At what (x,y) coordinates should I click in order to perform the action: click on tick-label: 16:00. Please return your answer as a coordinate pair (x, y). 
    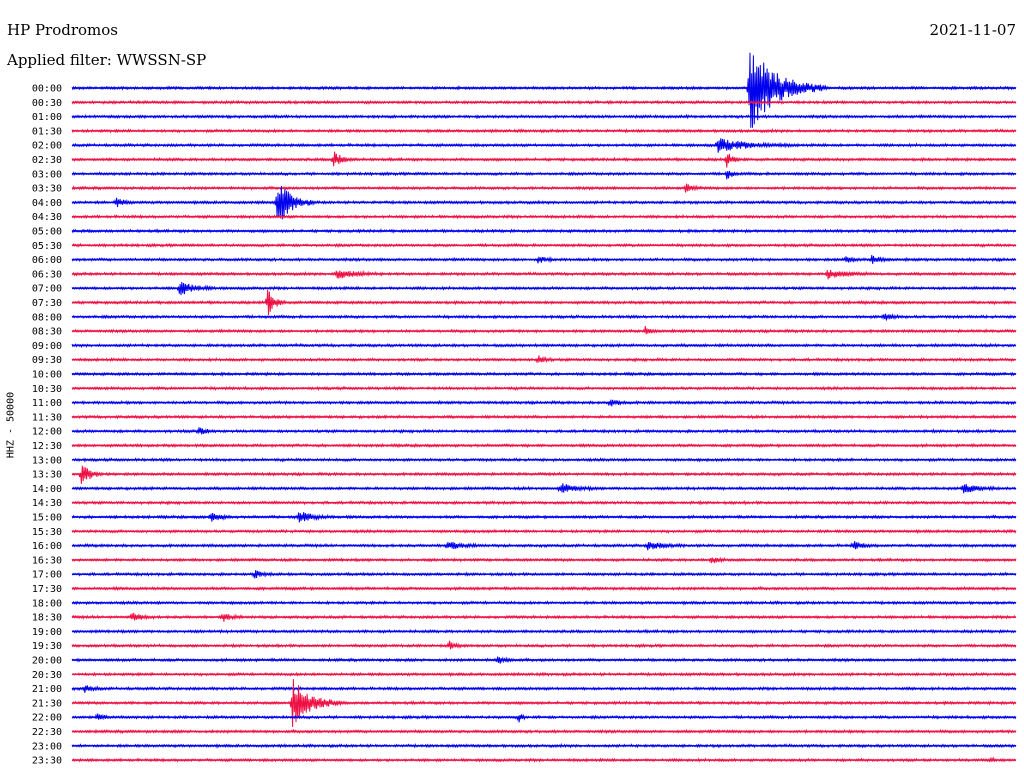
    Looking at the image, I should click on (47, 546).